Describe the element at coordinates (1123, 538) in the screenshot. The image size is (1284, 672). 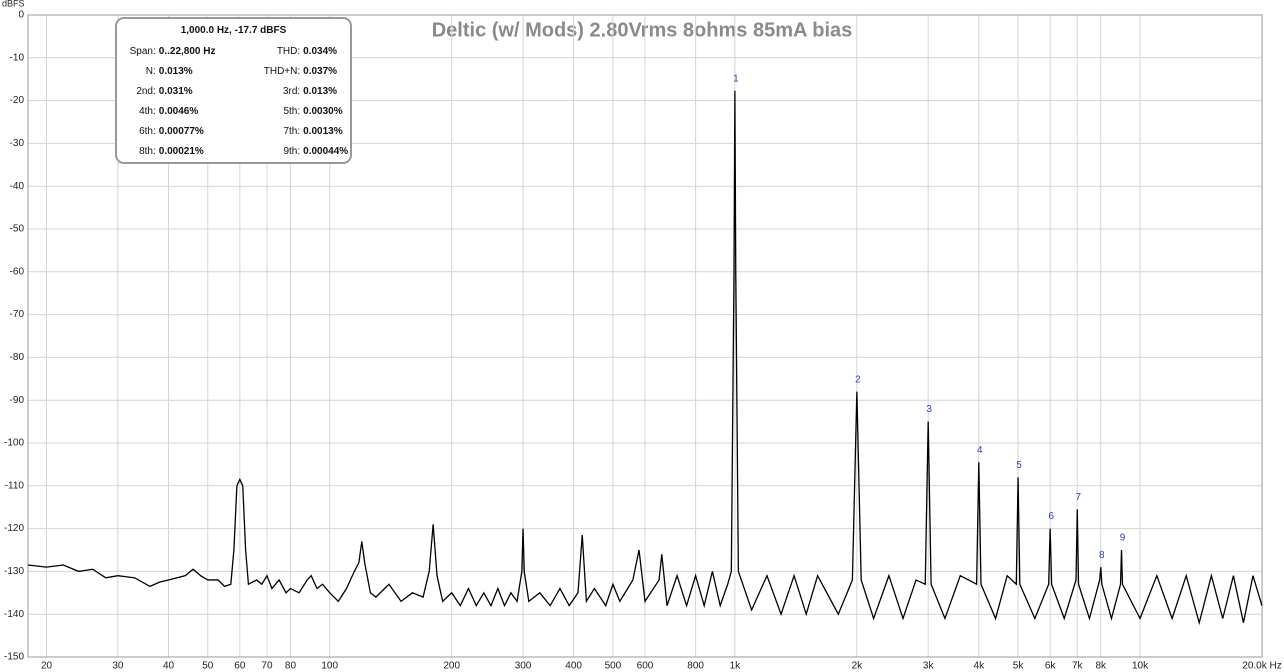
I see `harmonic-label: 9` at that location.